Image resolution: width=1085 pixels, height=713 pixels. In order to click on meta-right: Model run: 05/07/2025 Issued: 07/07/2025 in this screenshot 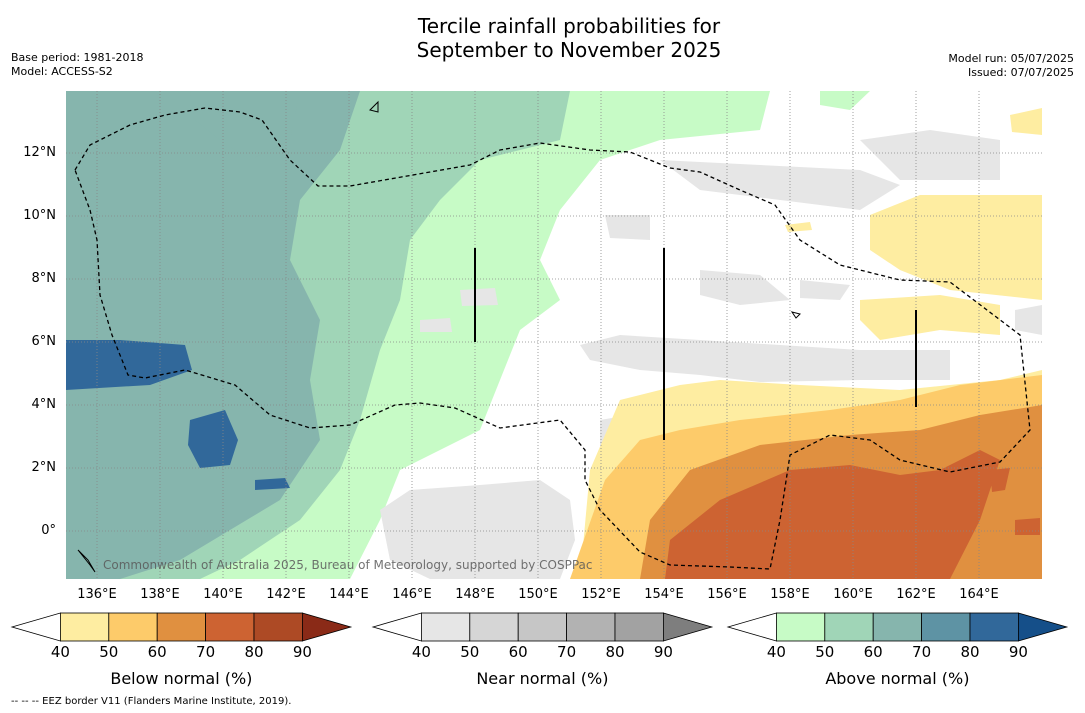, I will do `click(1011, 66)`.